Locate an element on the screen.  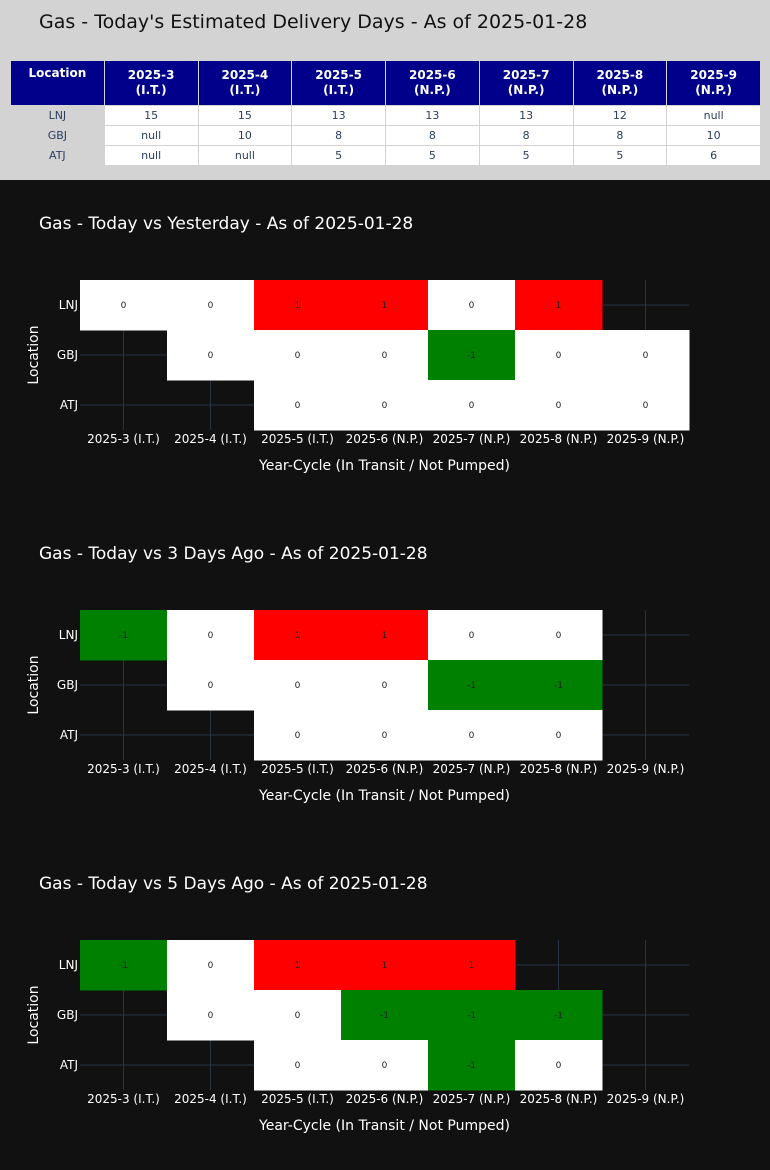
table-cell: 12 is located at coordinates (620, 115).